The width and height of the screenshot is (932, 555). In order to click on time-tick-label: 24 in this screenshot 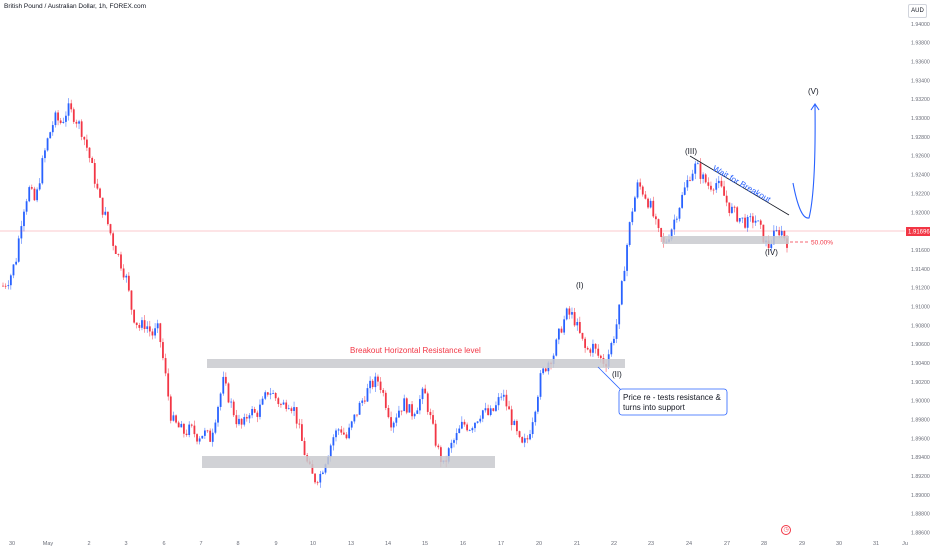, I will do `click(689, 544)`.